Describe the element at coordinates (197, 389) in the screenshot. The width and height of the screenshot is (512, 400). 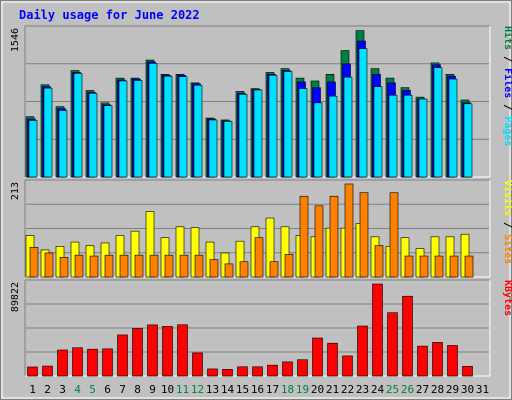
I see `day-label: 12` at that location.